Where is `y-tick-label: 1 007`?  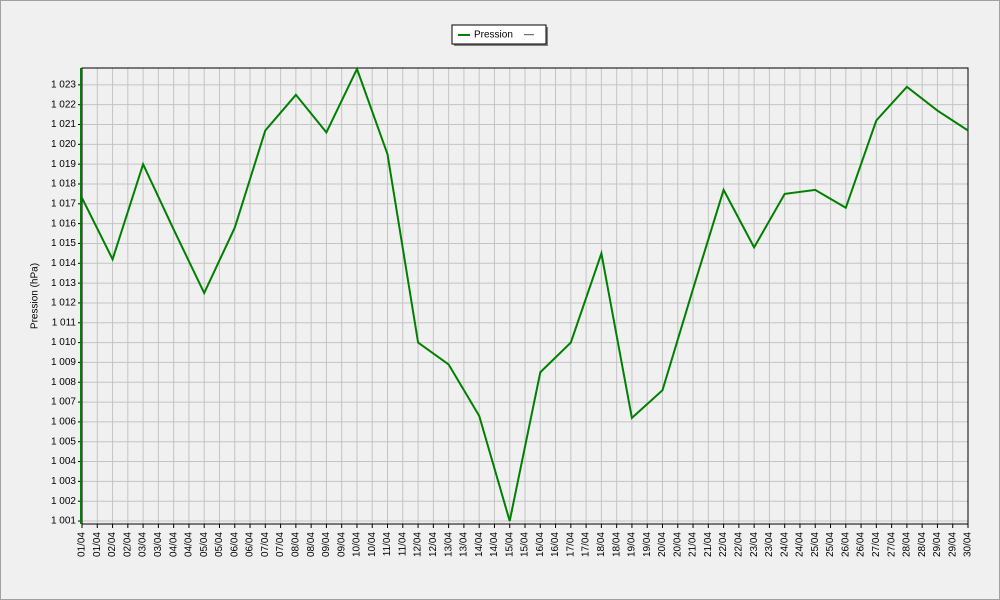 y-tick-label: 1 007 is located at coordinates (63, 402).